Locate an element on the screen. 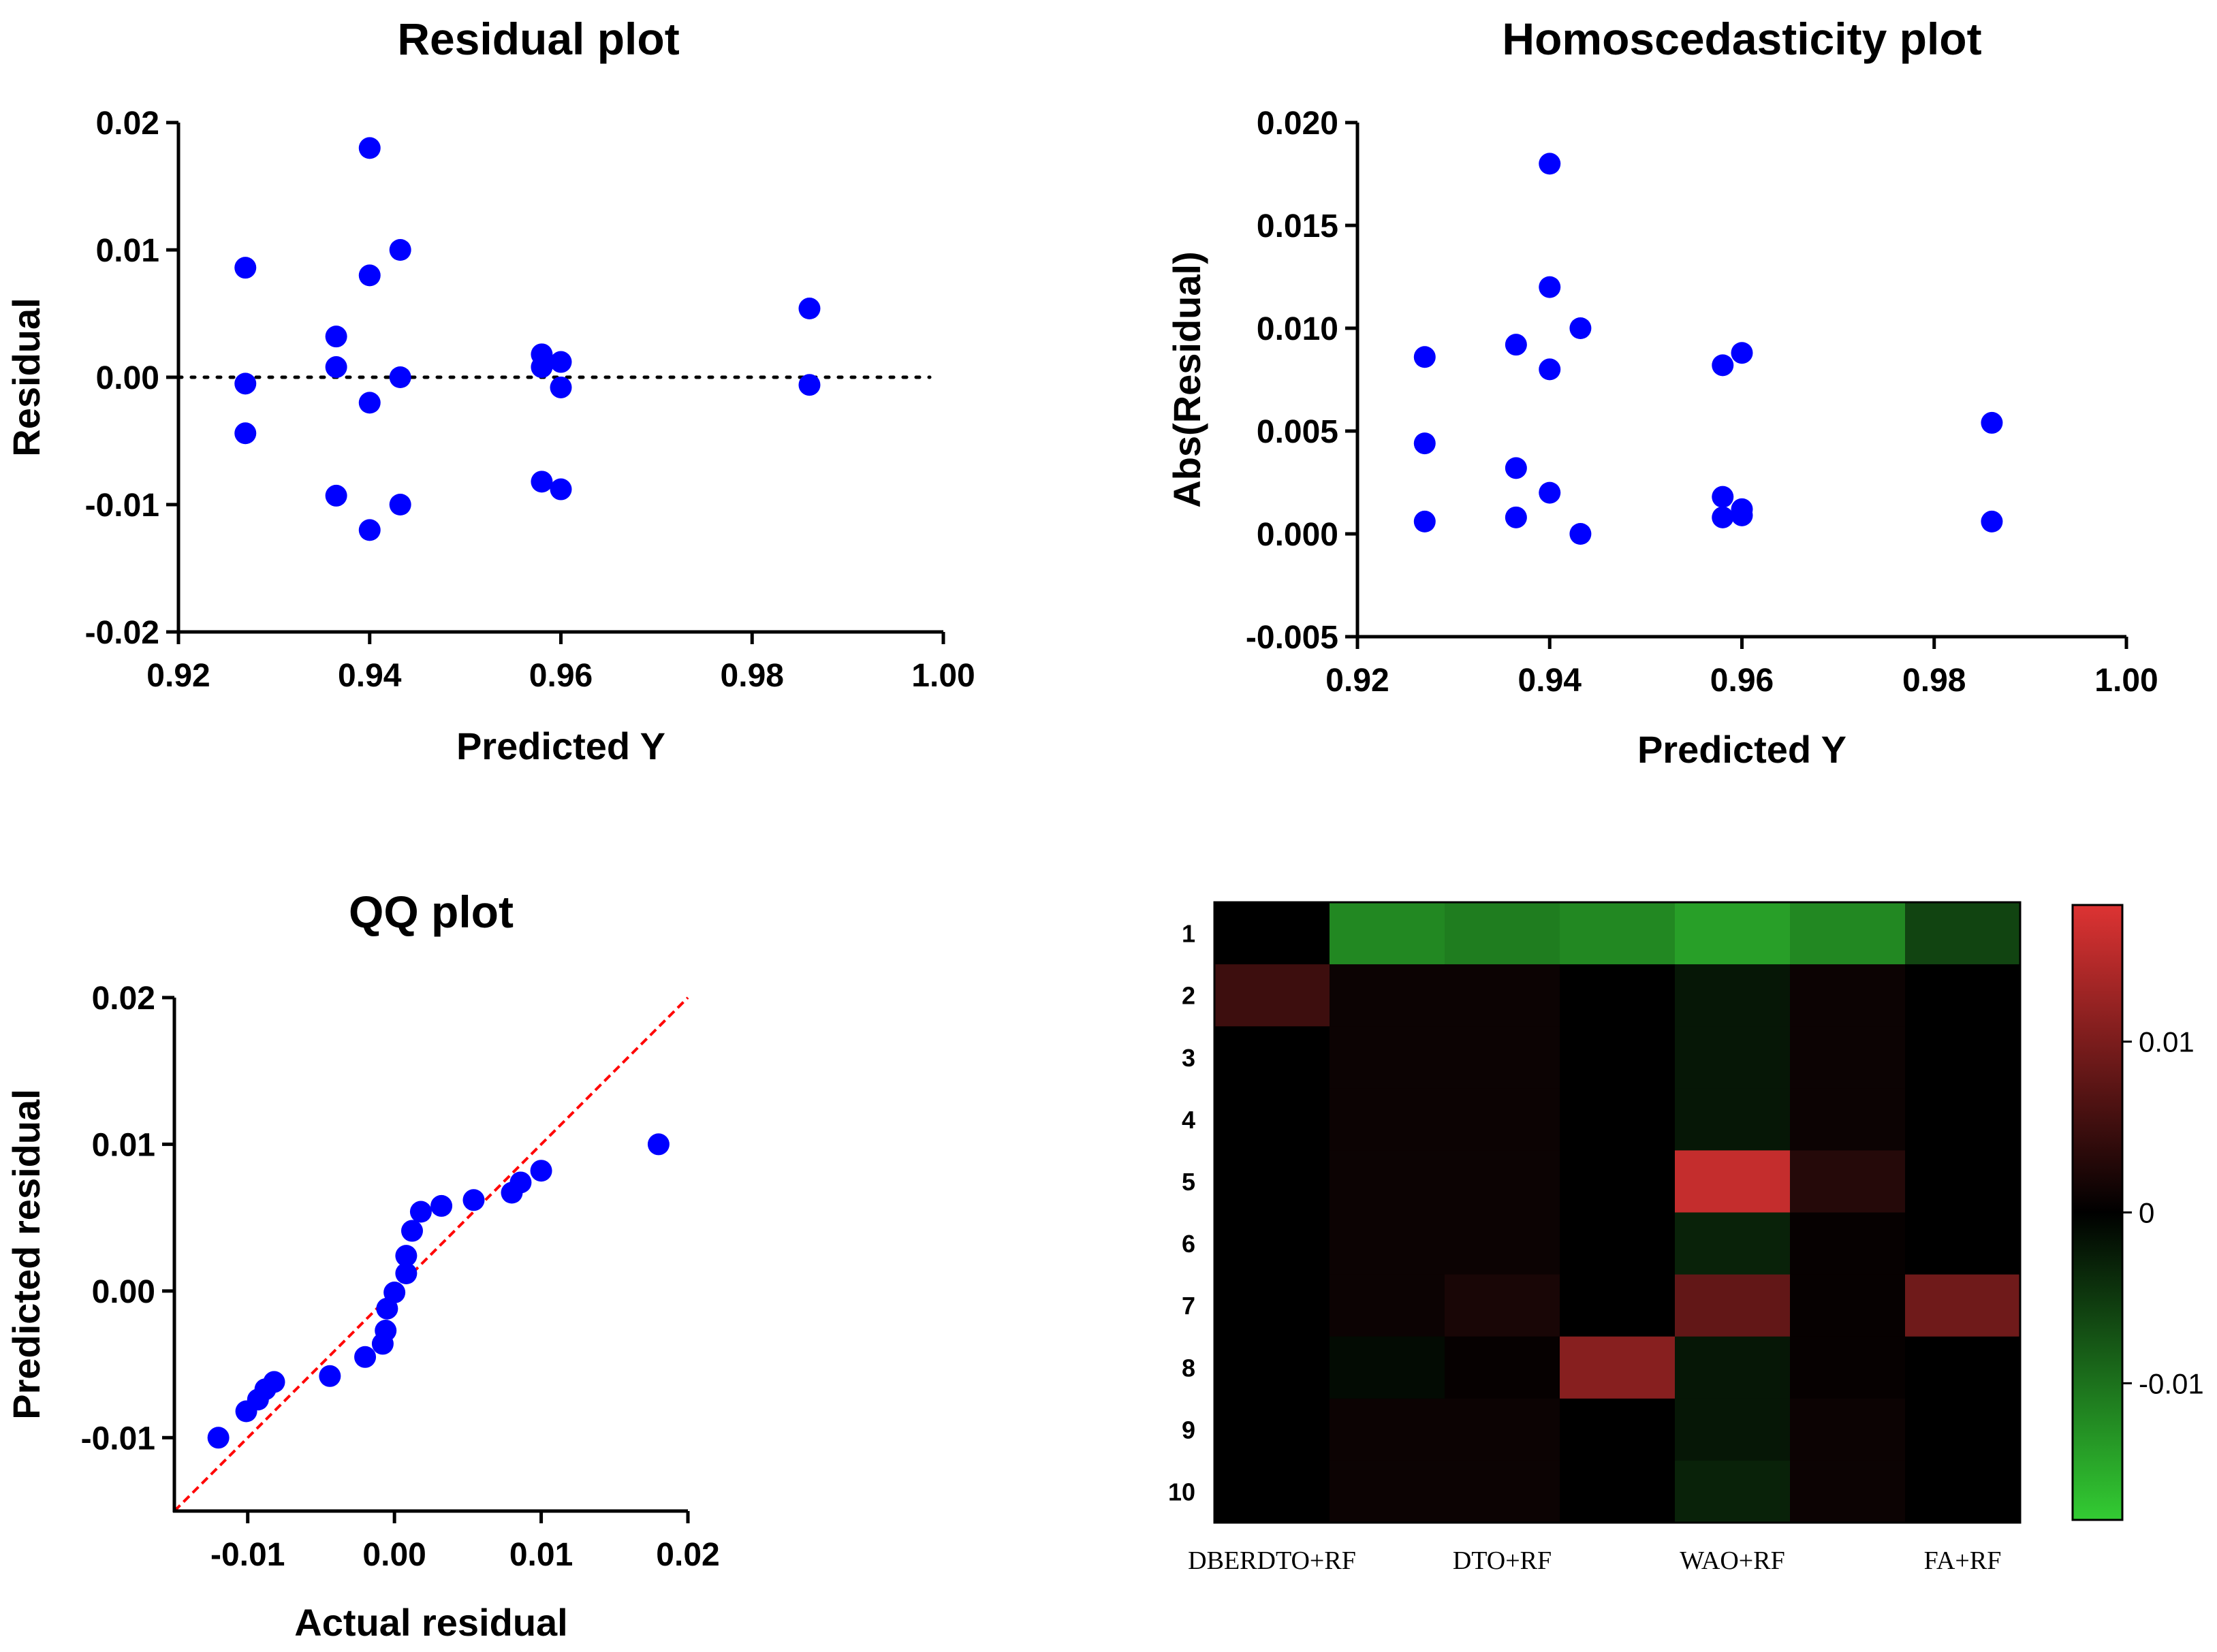 This screenshot has width=2217, height=1652. x-tick-label: 0.94 is located at coordinates (1550, 681).